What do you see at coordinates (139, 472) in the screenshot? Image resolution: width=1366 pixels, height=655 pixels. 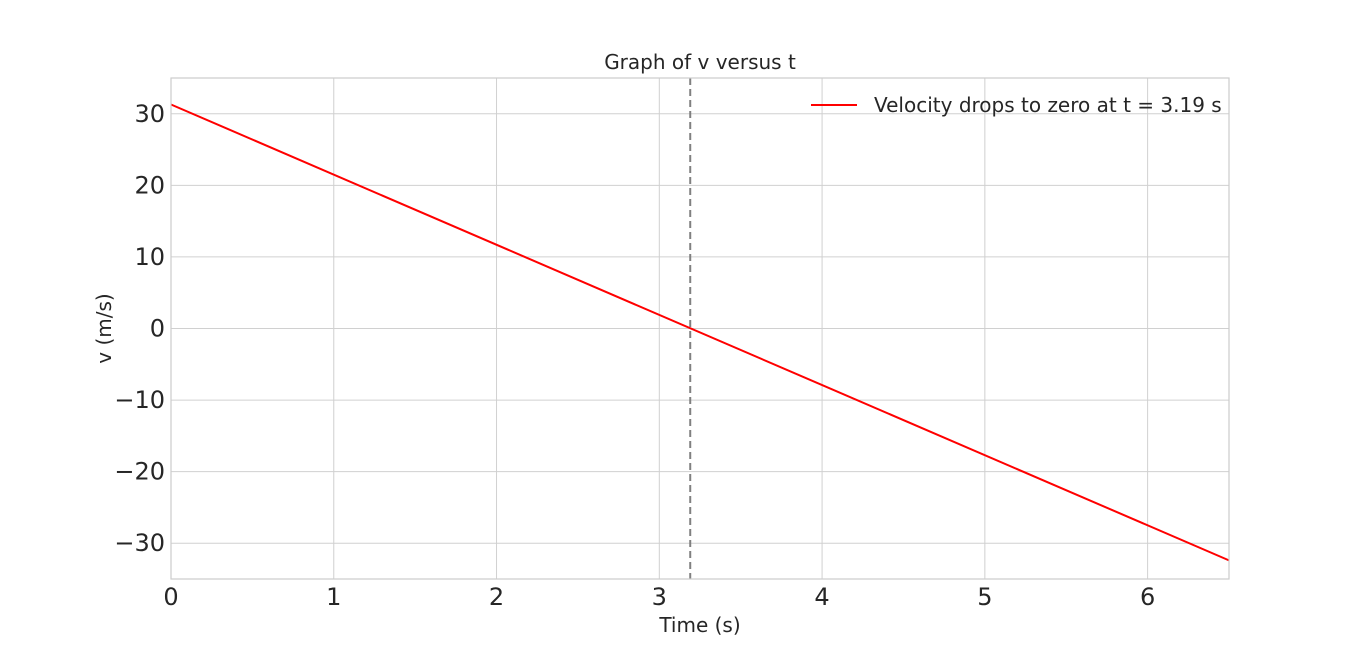 I see `y-tick-label: −20` at bounding box center [139, 472].